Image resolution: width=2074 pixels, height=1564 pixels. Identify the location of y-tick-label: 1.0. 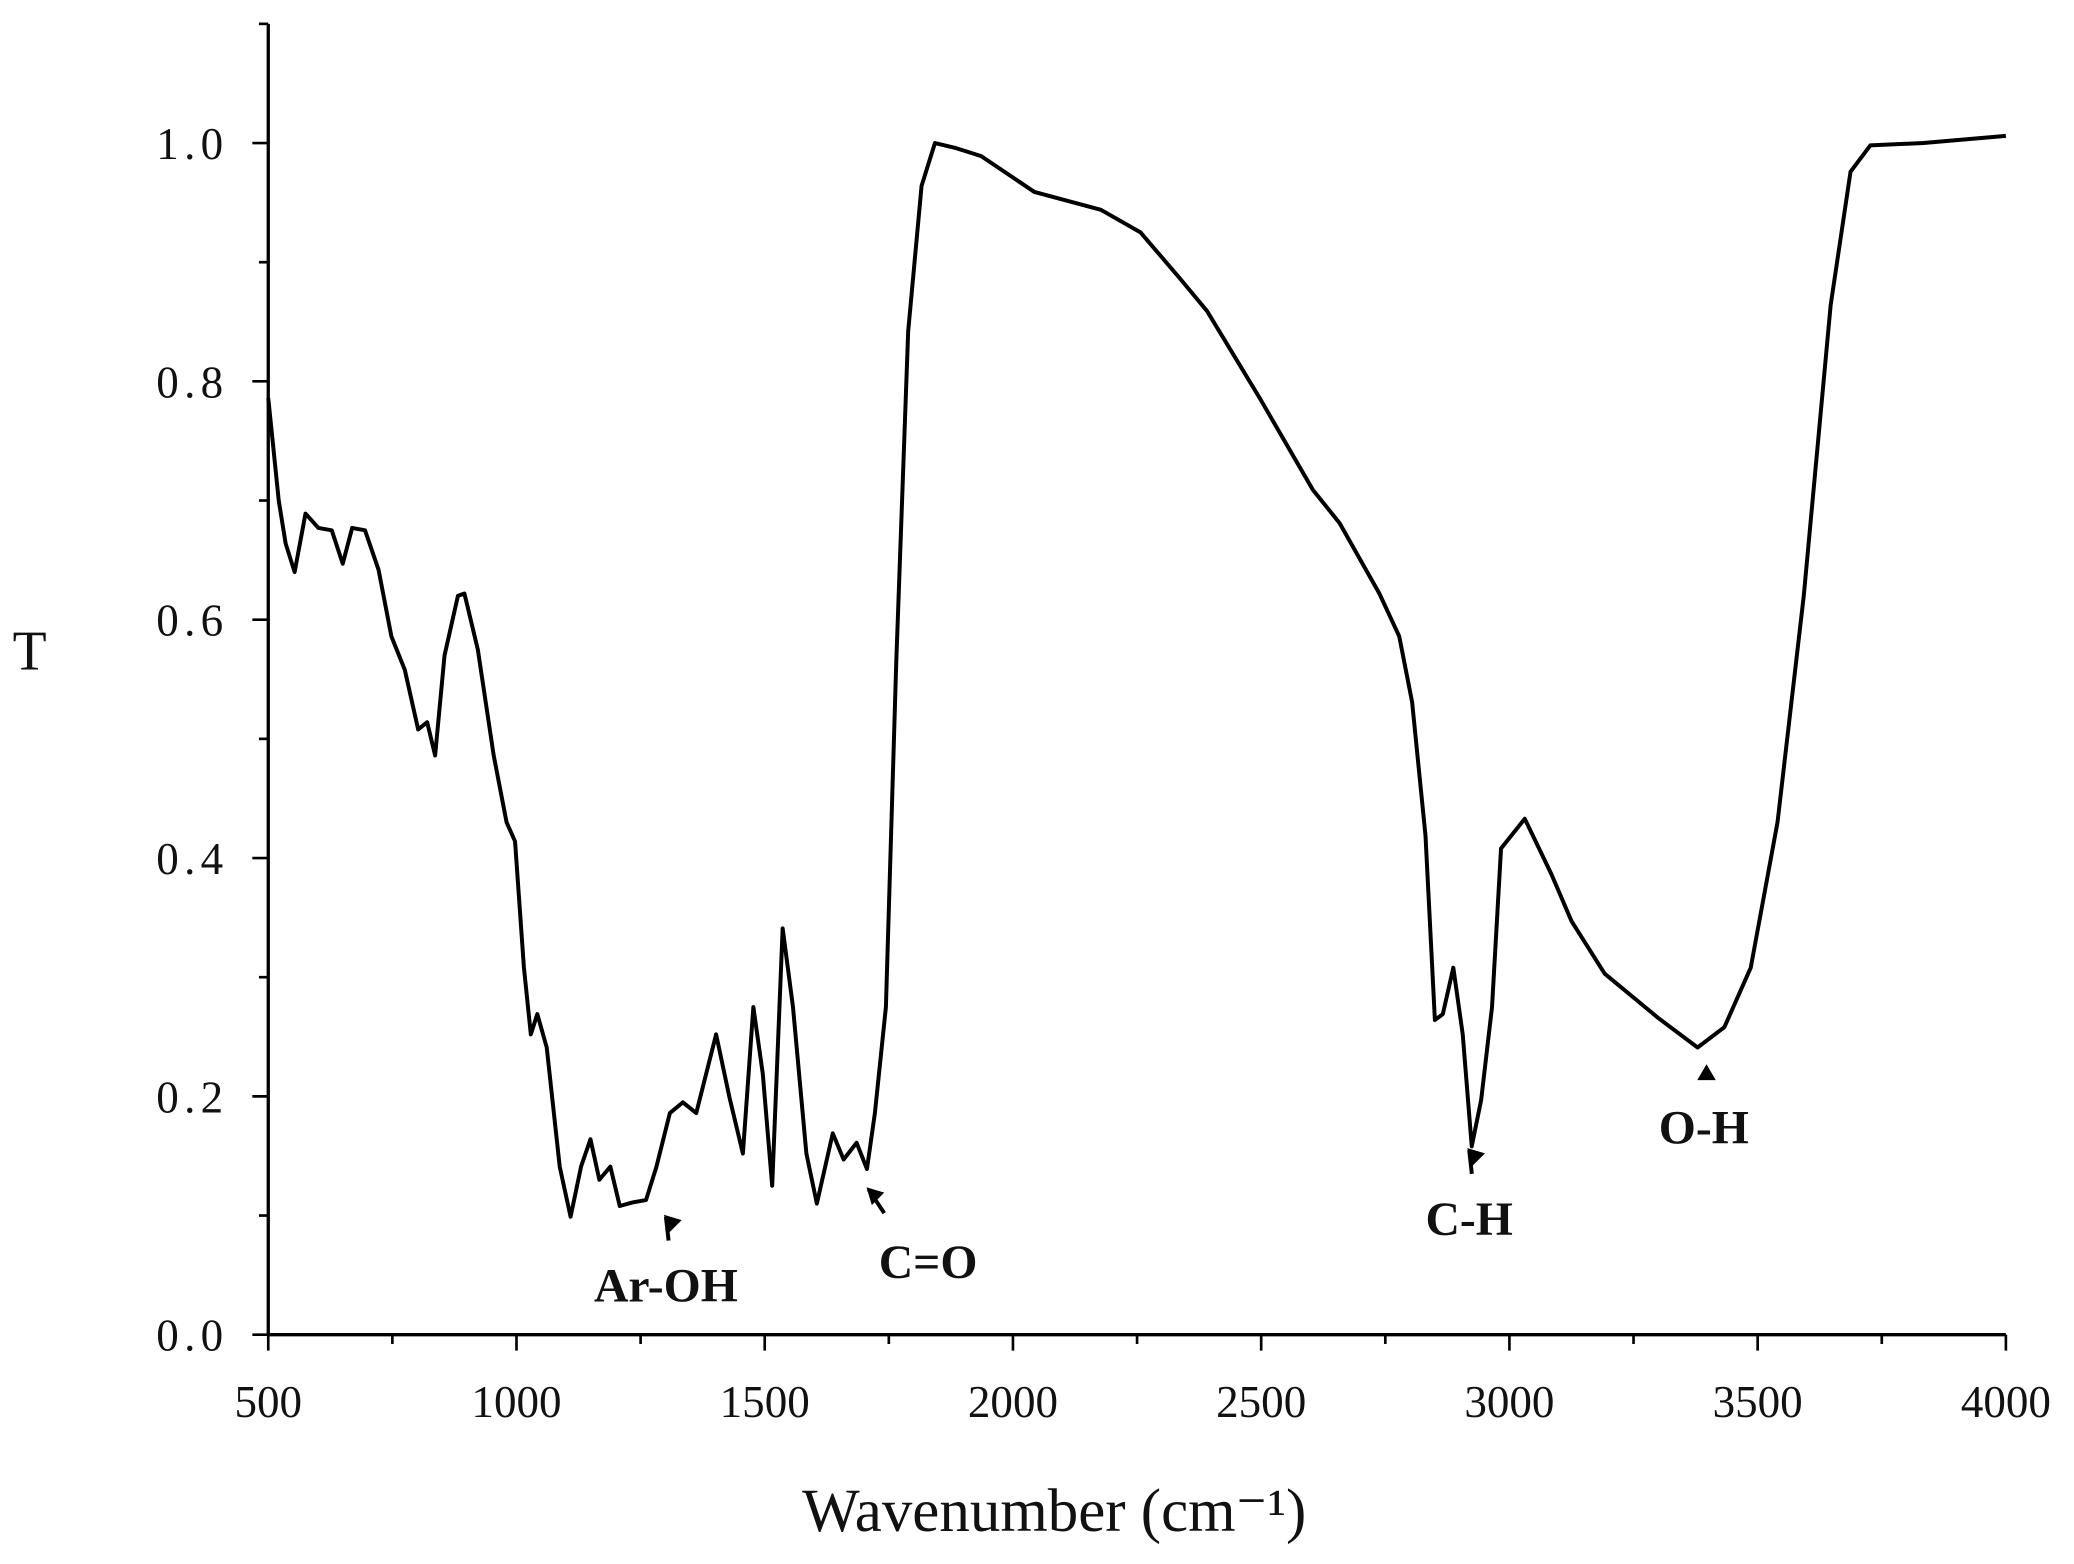
(192, 144).